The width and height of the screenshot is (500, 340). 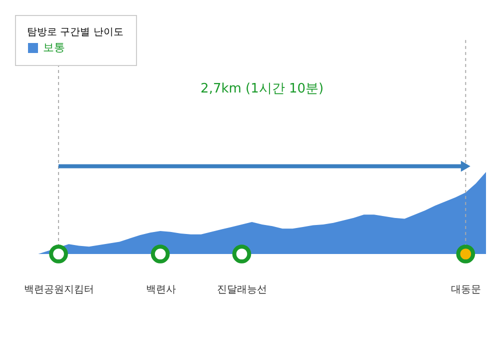 I want to click on x-tick-label: 대동문, so click(x=466, y=290).